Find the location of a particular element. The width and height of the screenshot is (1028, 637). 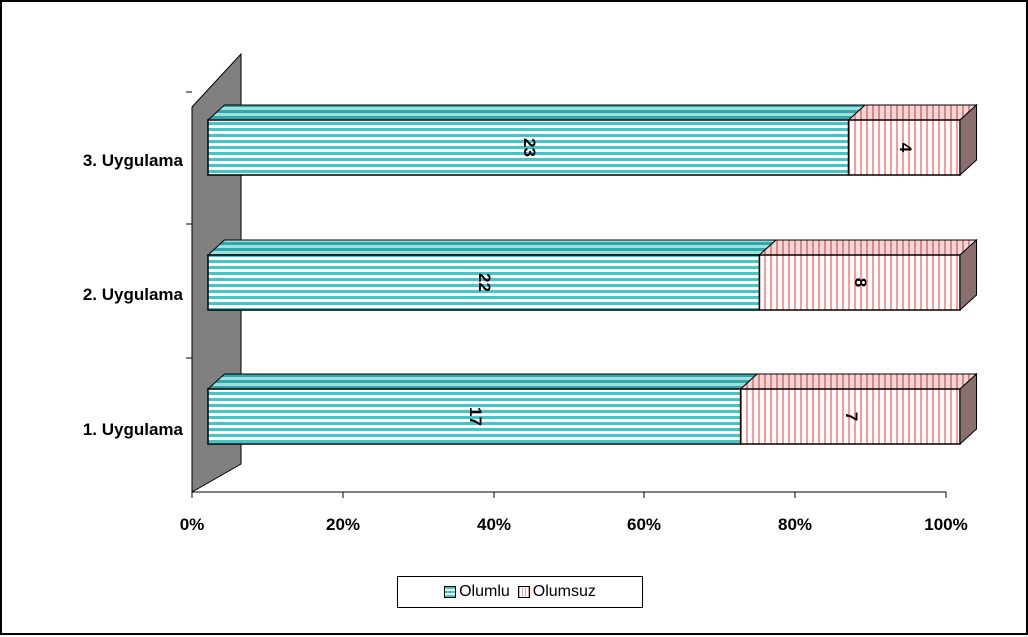

legend: Olumlu Olumsuz is located at coordinates (520, 592).